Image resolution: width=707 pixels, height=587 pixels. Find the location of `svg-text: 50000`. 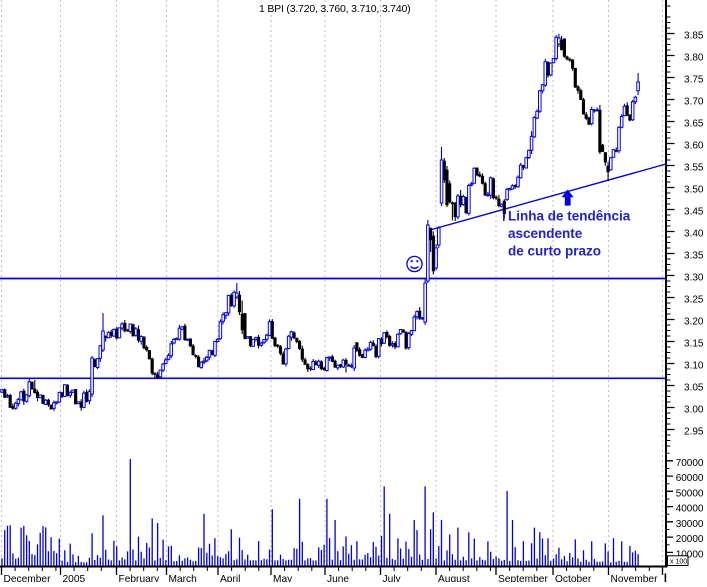

svg-text: 50000 is located at coordinates (690, 493).